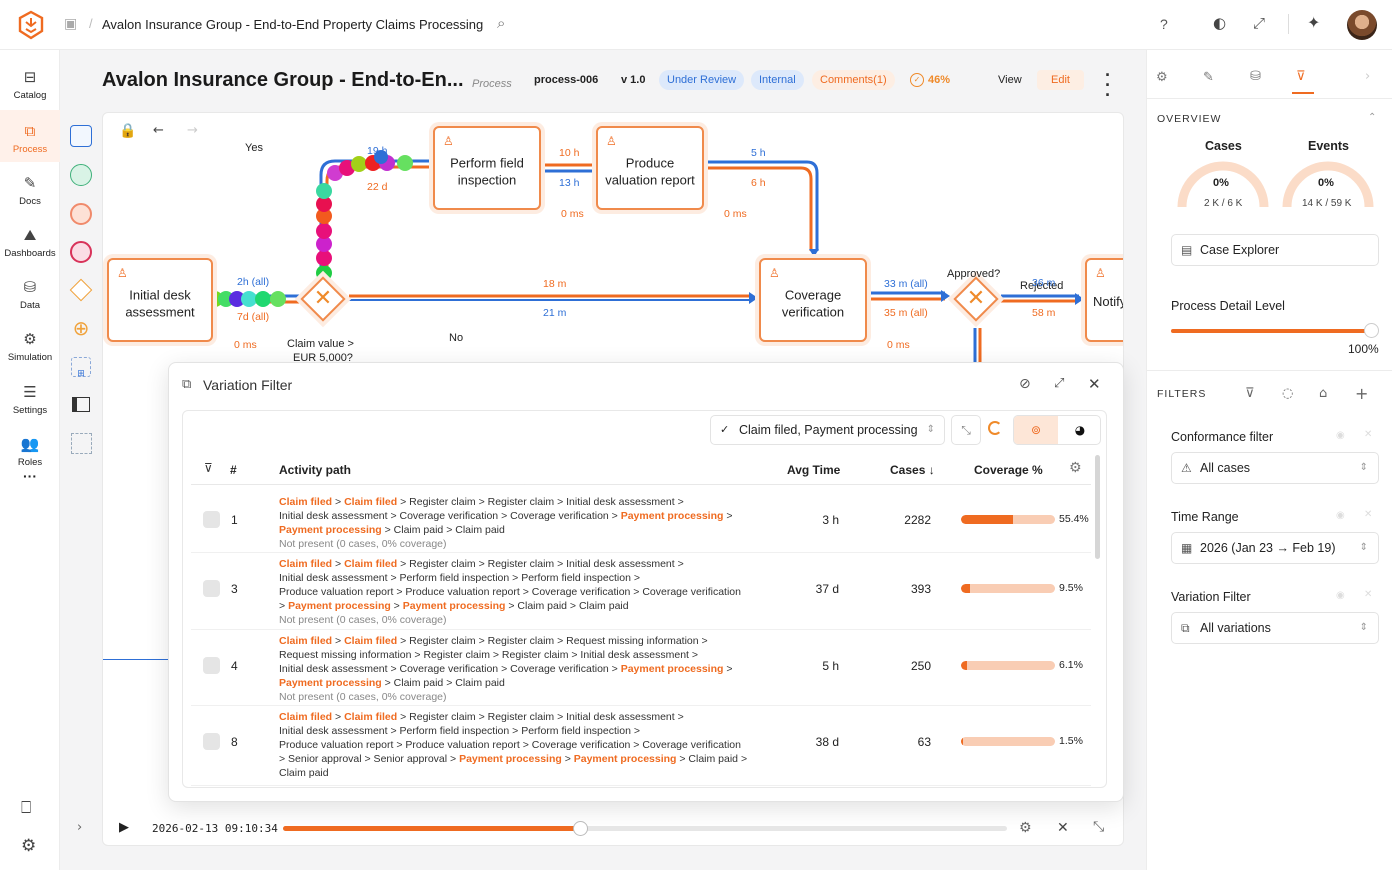  What do you see at coordinates (1372, 117) in the screenshot?
I see `collapse-icon: ⌃` at bounding box center [1372, 117].